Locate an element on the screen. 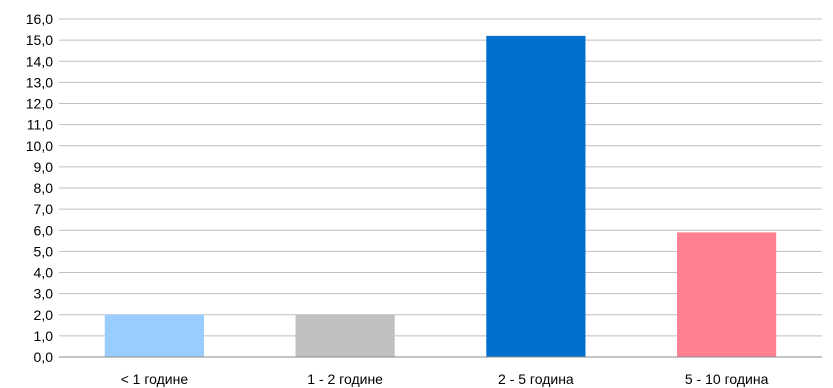 This screenshot has width=833, height=388. y-tick-label: 13,0 is located at coordinates (39, 82).